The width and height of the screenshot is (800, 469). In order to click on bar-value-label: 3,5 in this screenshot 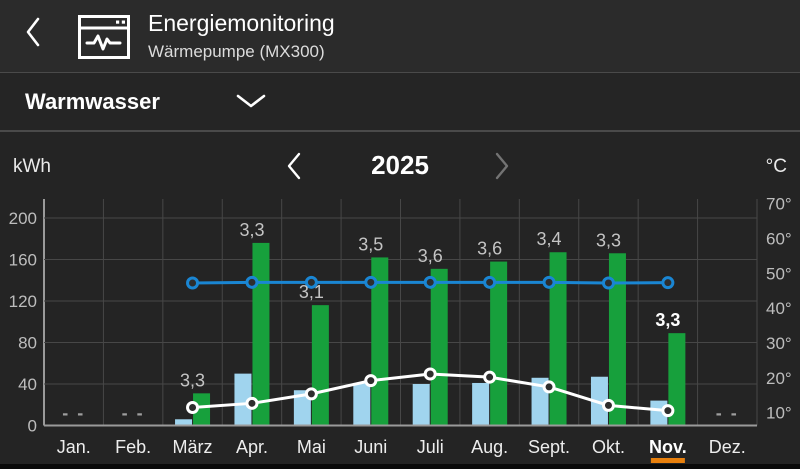, I will do `click(370, 244)`.